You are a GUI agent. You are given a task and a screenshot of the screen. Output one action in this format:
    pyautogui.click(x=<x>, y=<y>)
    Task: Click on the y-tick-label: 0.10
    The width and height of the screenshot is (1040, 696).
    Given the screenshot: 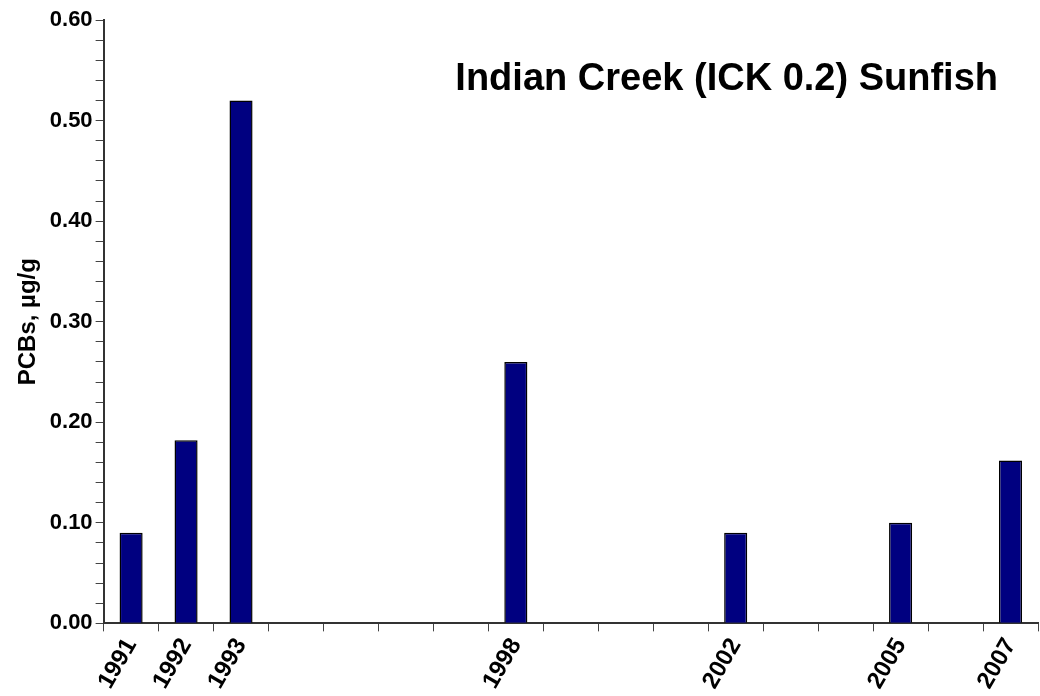 What is the action you would take?
    pyautogui.click(x=71, y=521)
    